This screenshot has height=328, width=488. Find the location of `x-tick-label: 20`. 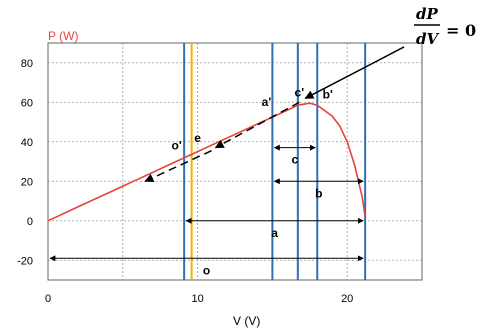

x-tick-label: 20 is located at coordinates (347, 299).